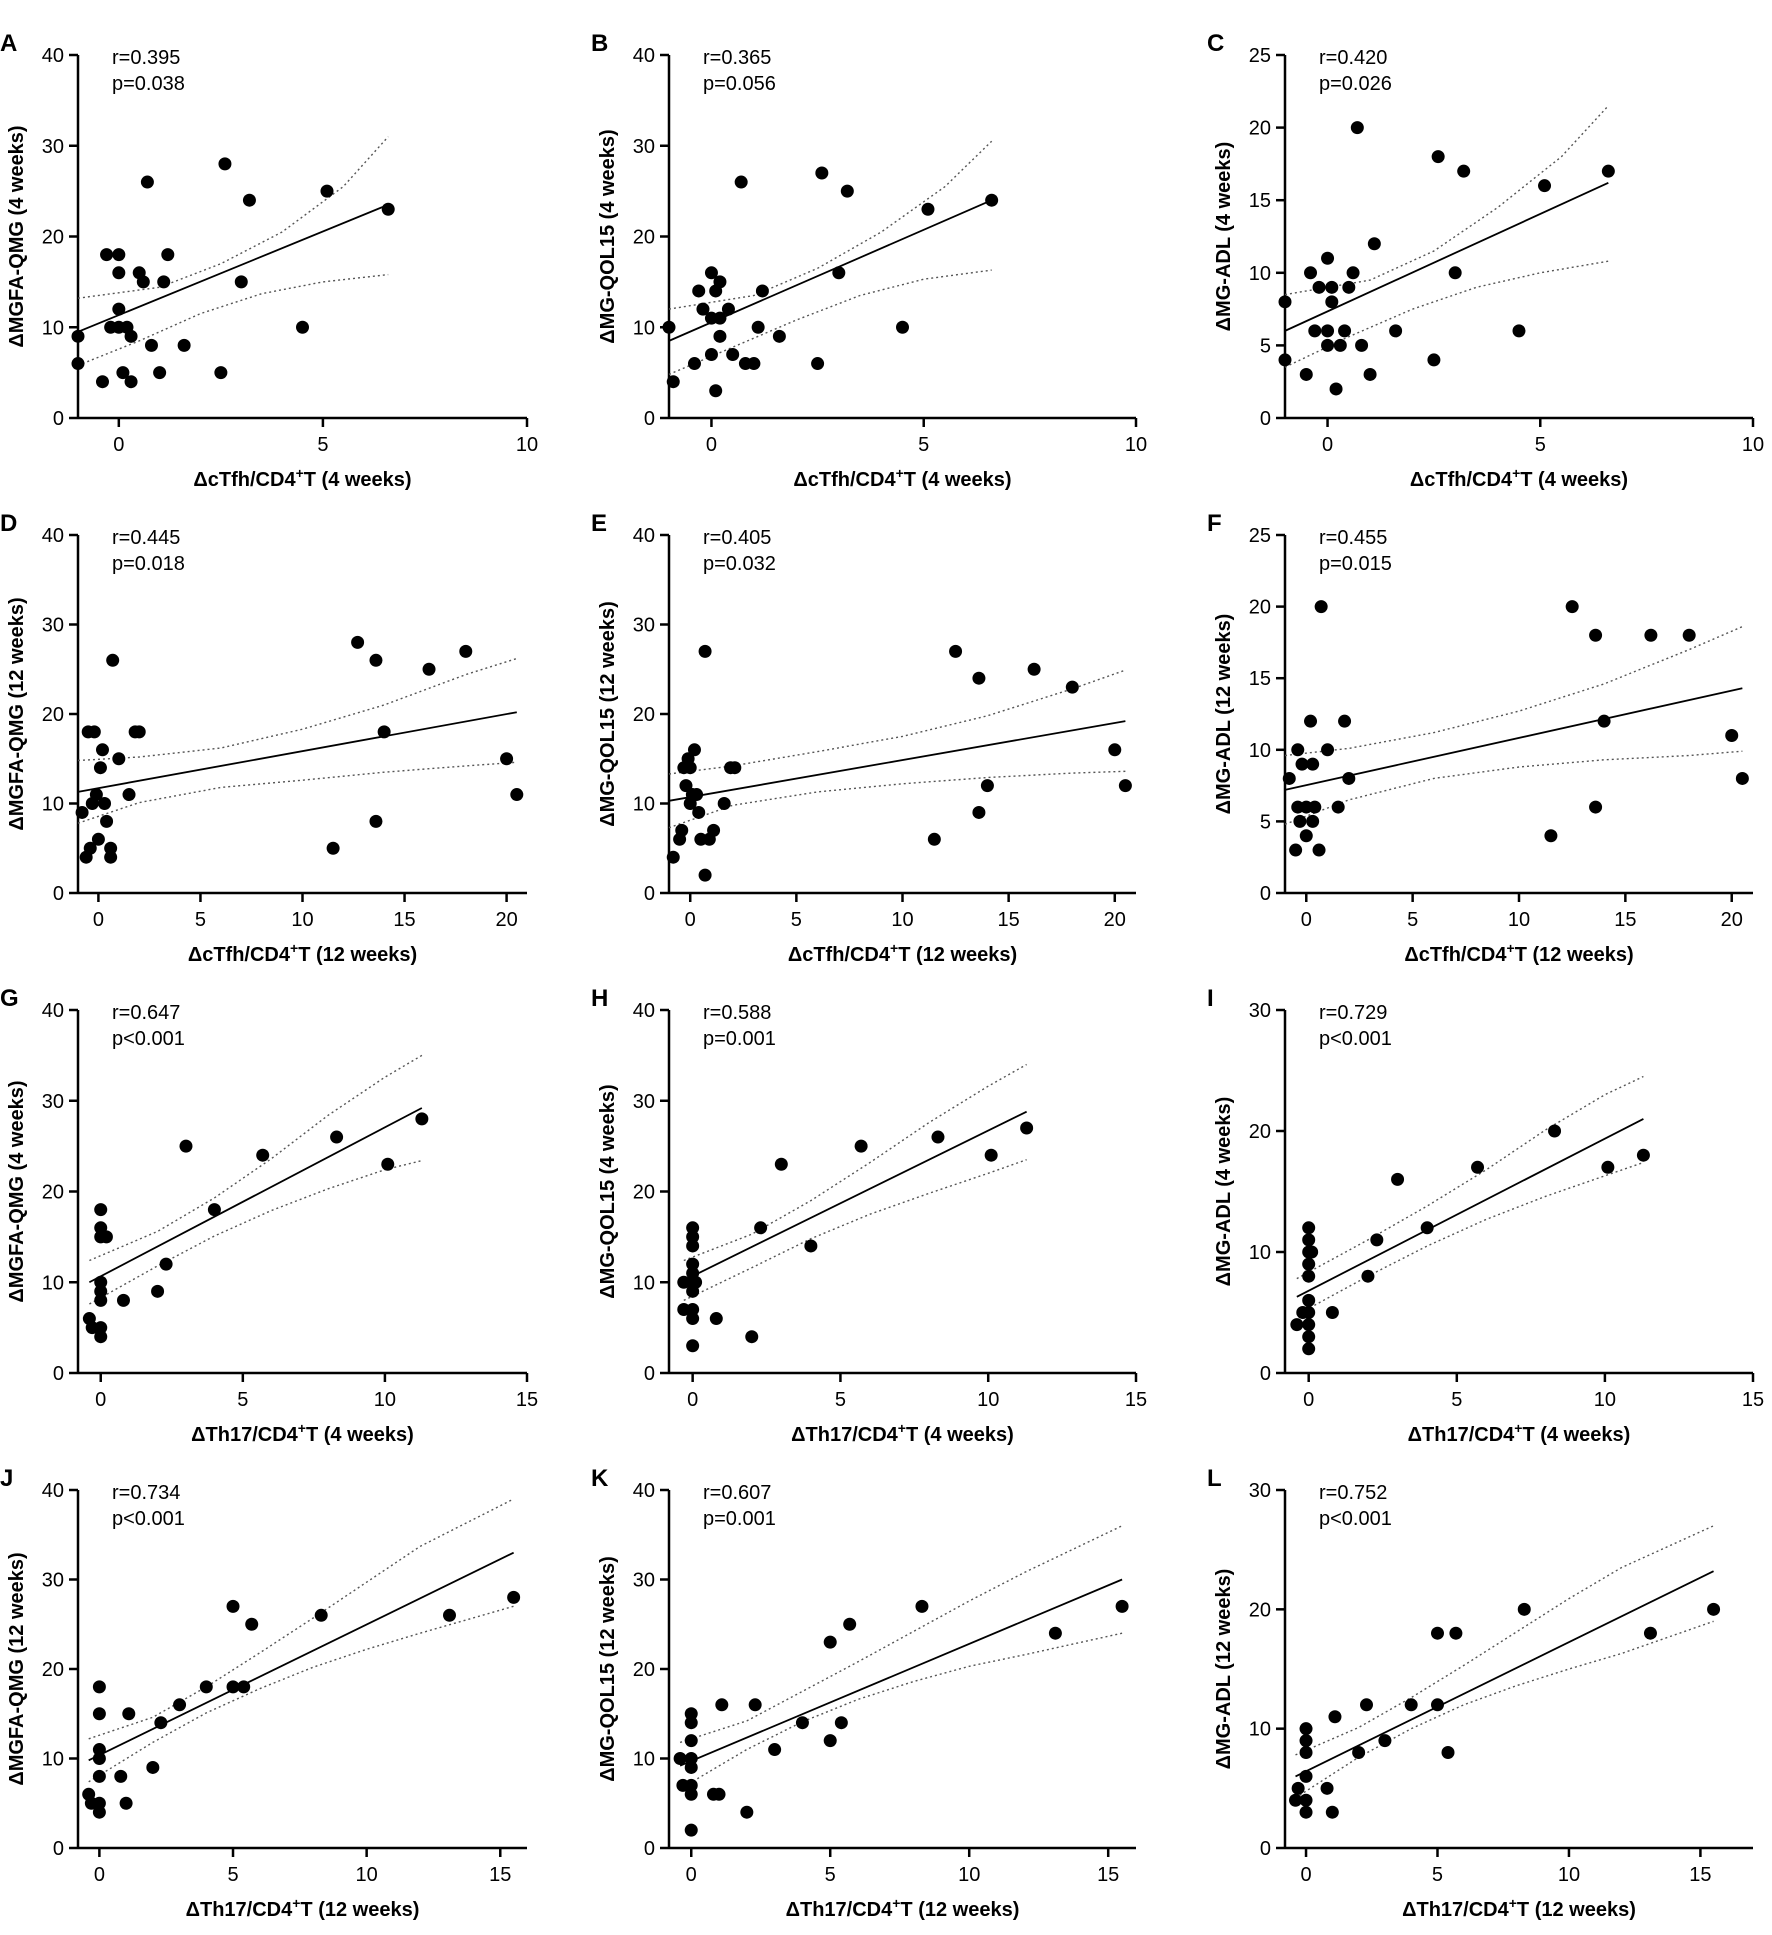 This screenshot has width=1772, height=1935. What do you see at coordinates (233, 268) in the screenshot?
I see `regression-line` at bounding box center [233, 268].